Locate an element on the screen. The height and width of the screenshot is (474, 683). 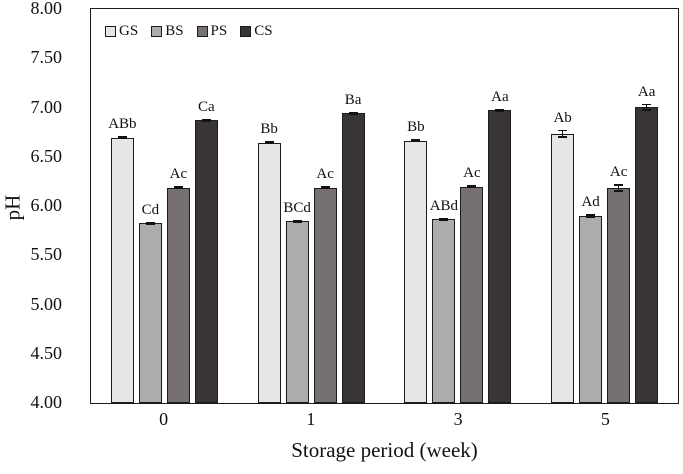
legend-label: CS is located at coordinates (263, 31).